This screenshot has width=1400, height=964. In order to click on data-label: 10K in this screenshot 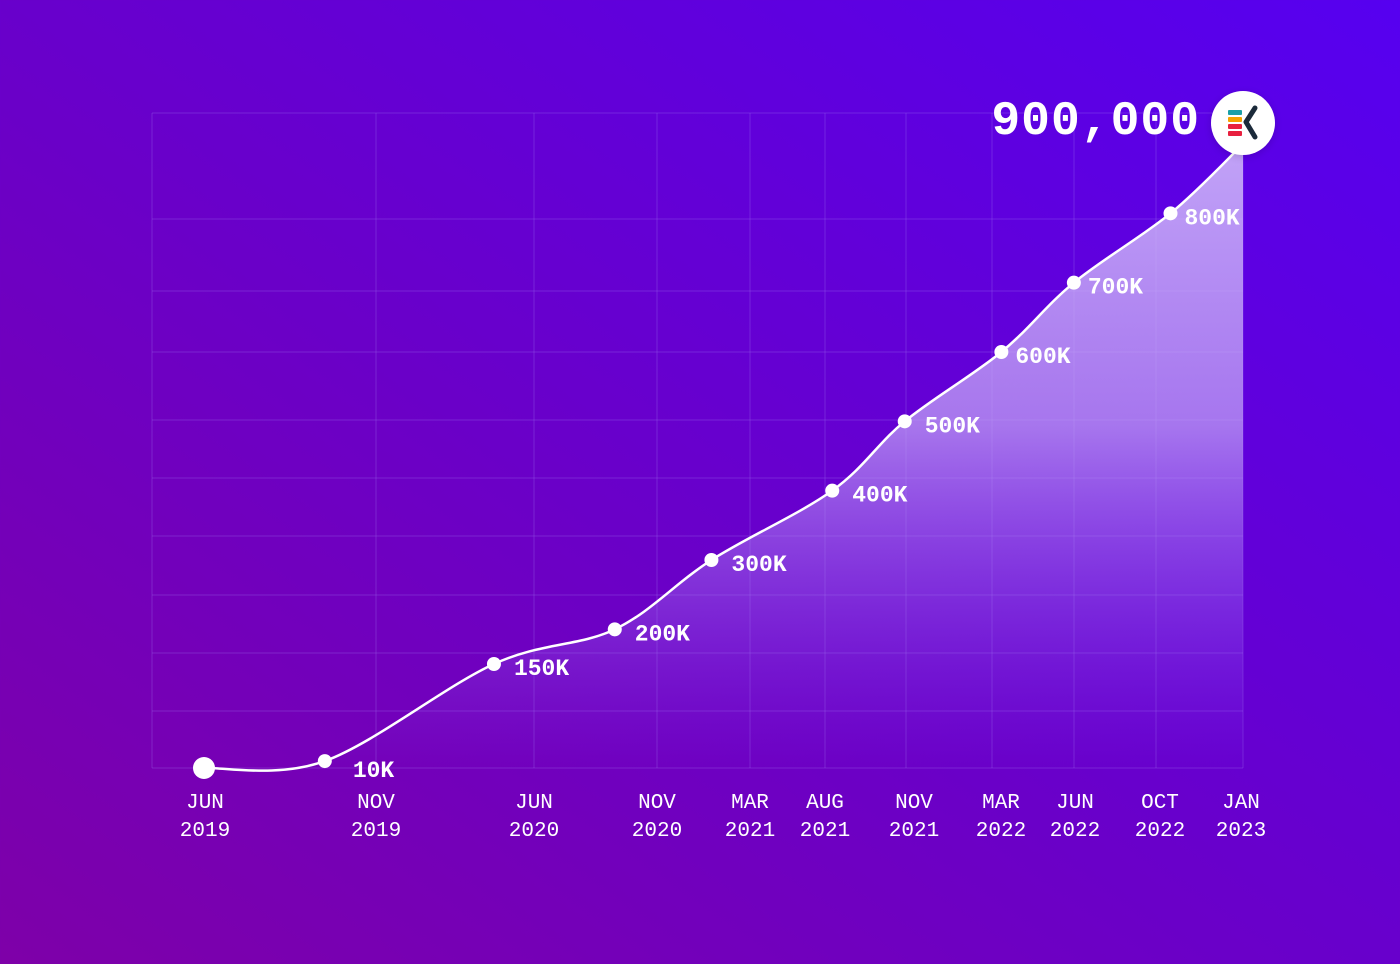, I will do `click(374, 771)`.